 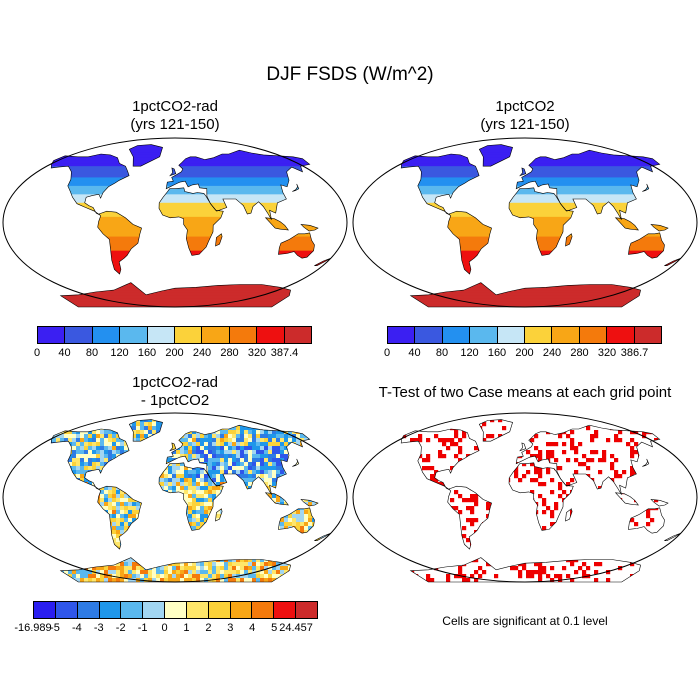 What do you see at coordinates (274, 628) in the screenshot?
I see `colorbar-tick-label: 5` at bounding box center [274, 628].